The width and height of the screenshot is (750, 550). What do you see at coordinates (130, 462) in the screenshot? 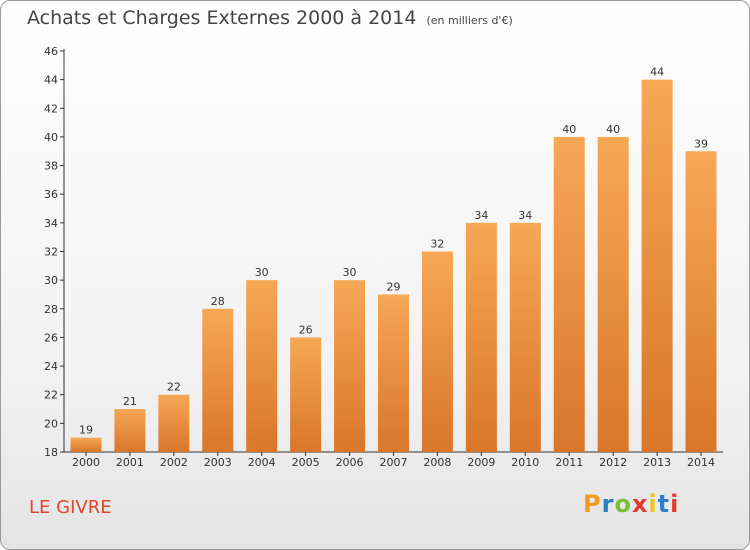
I see `x-tick-label: 2001` at bounding box center [130, 462].